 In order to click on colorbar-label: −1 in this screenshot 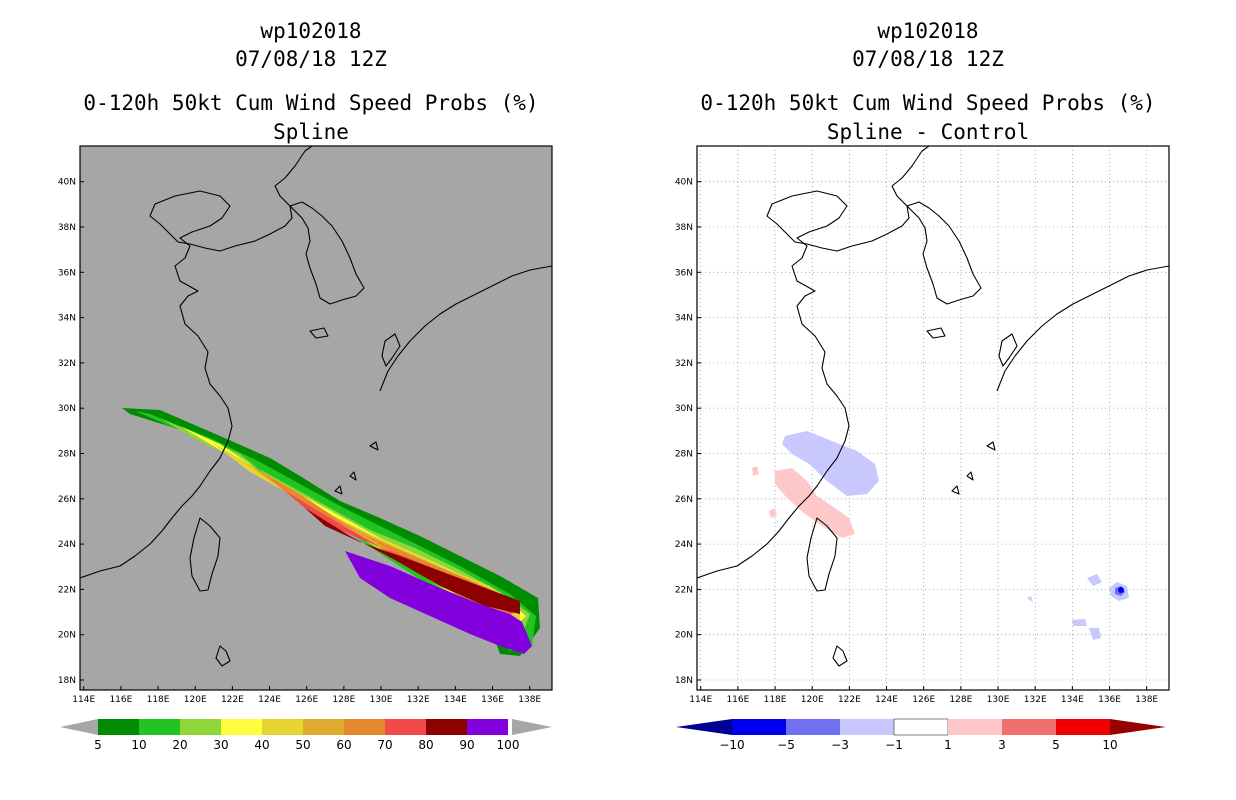, I will do `click(894, 745)`.